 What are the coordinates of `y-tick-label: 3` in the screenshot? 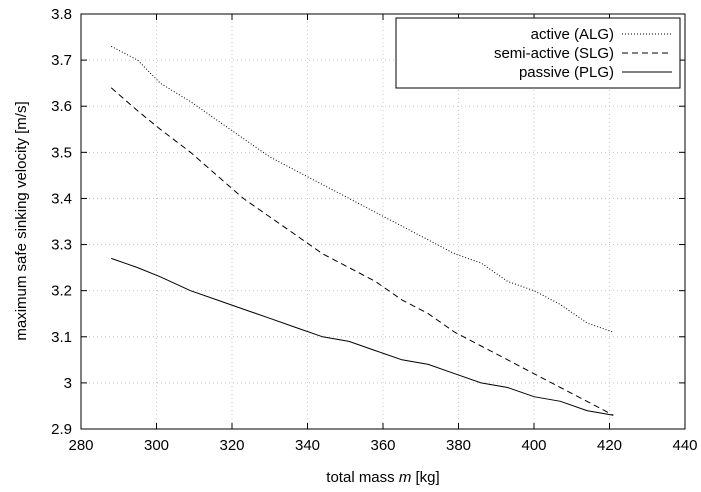 It's located at (68, 383).